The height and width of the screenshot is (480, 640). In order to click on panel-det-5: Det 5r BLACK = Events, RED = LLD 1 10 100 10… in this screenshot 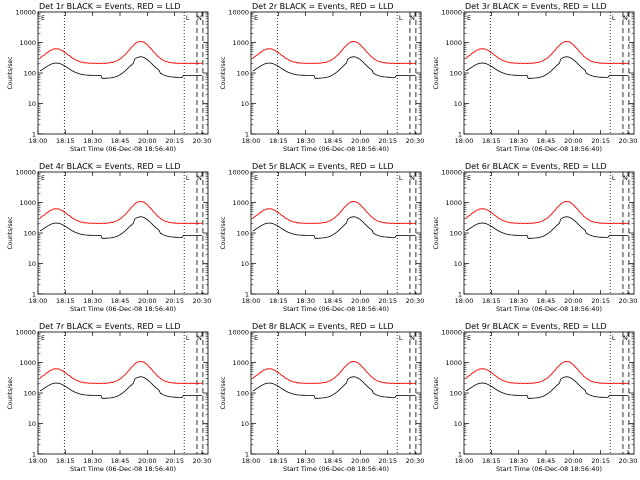, I will do `click(322, 237)`.